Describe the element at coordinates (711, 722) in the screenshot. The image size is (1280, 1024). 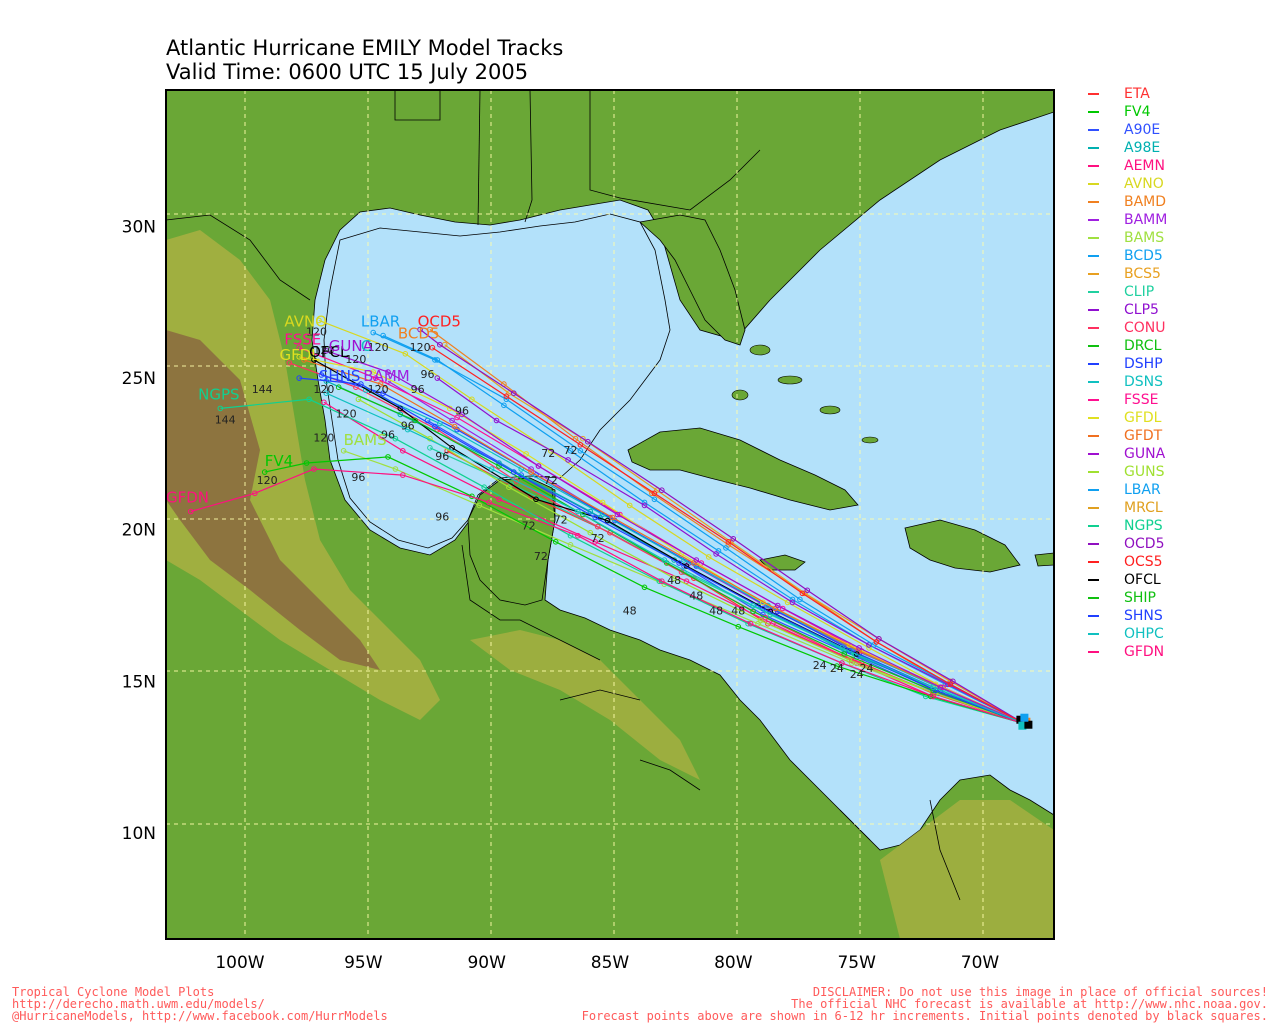
I see `country-borders` at that location.